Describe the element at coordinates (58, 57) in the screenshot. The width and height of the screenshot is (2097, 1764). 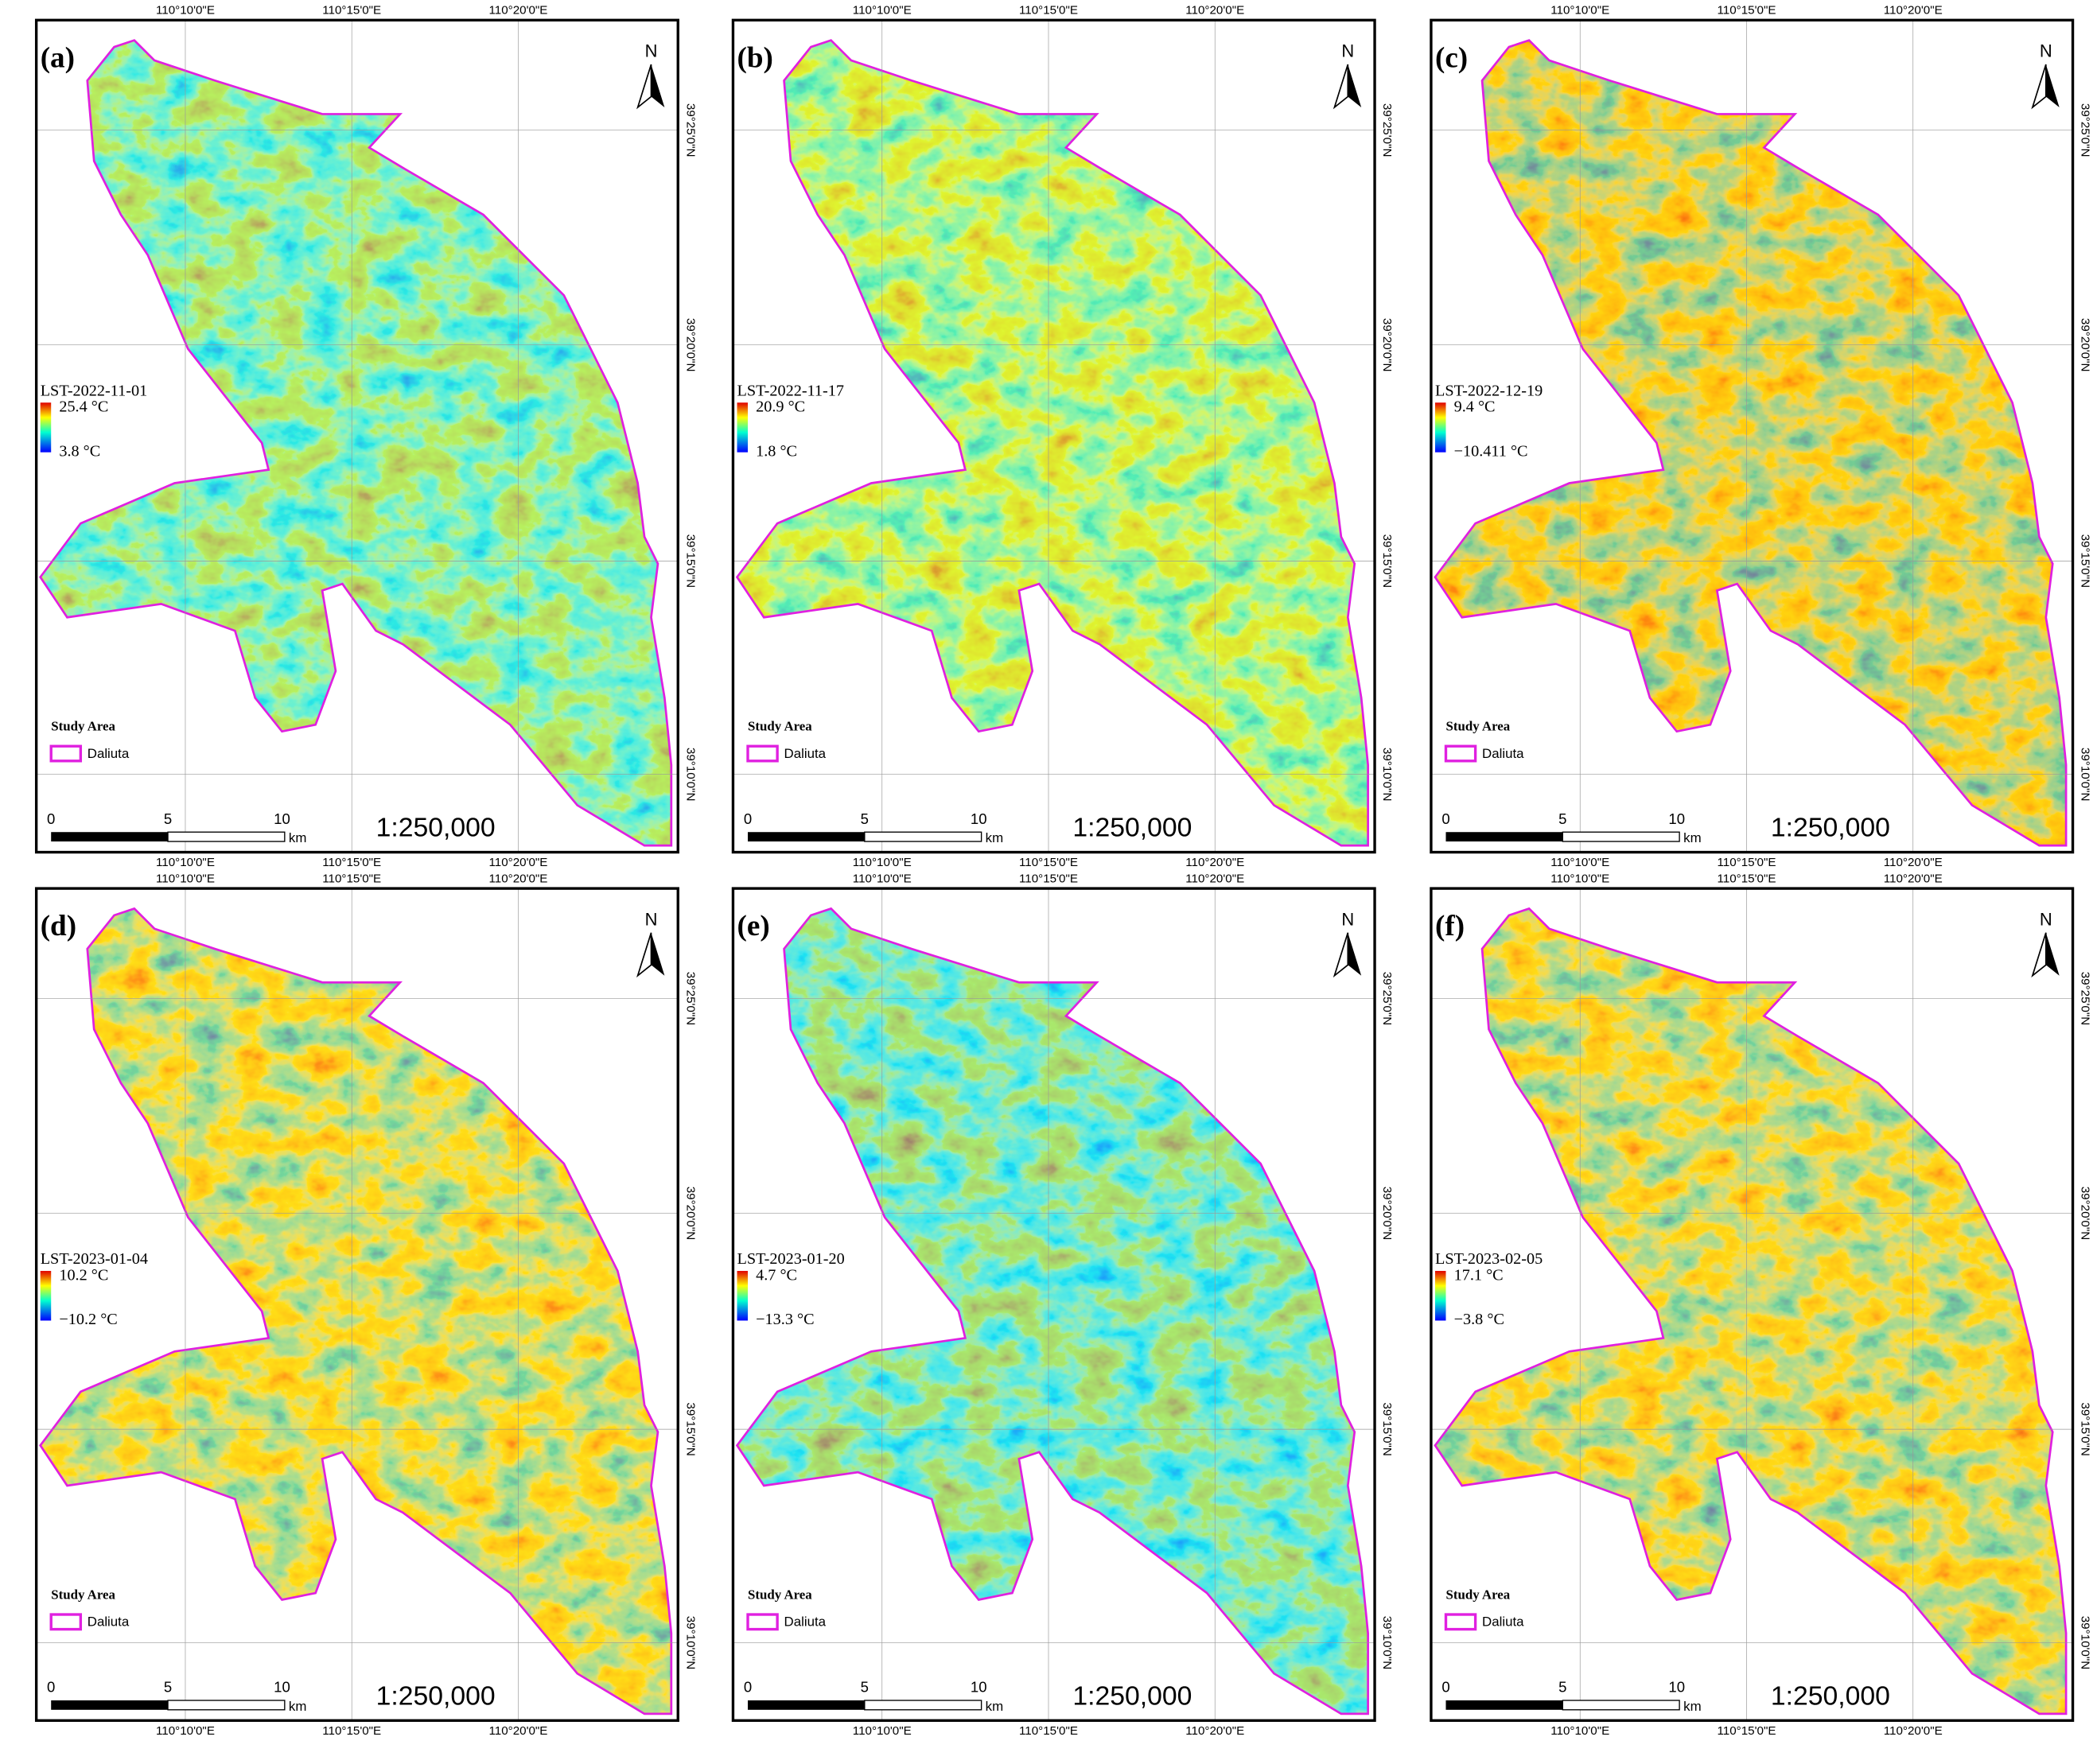
I see `panel-label: (a)` at that location.